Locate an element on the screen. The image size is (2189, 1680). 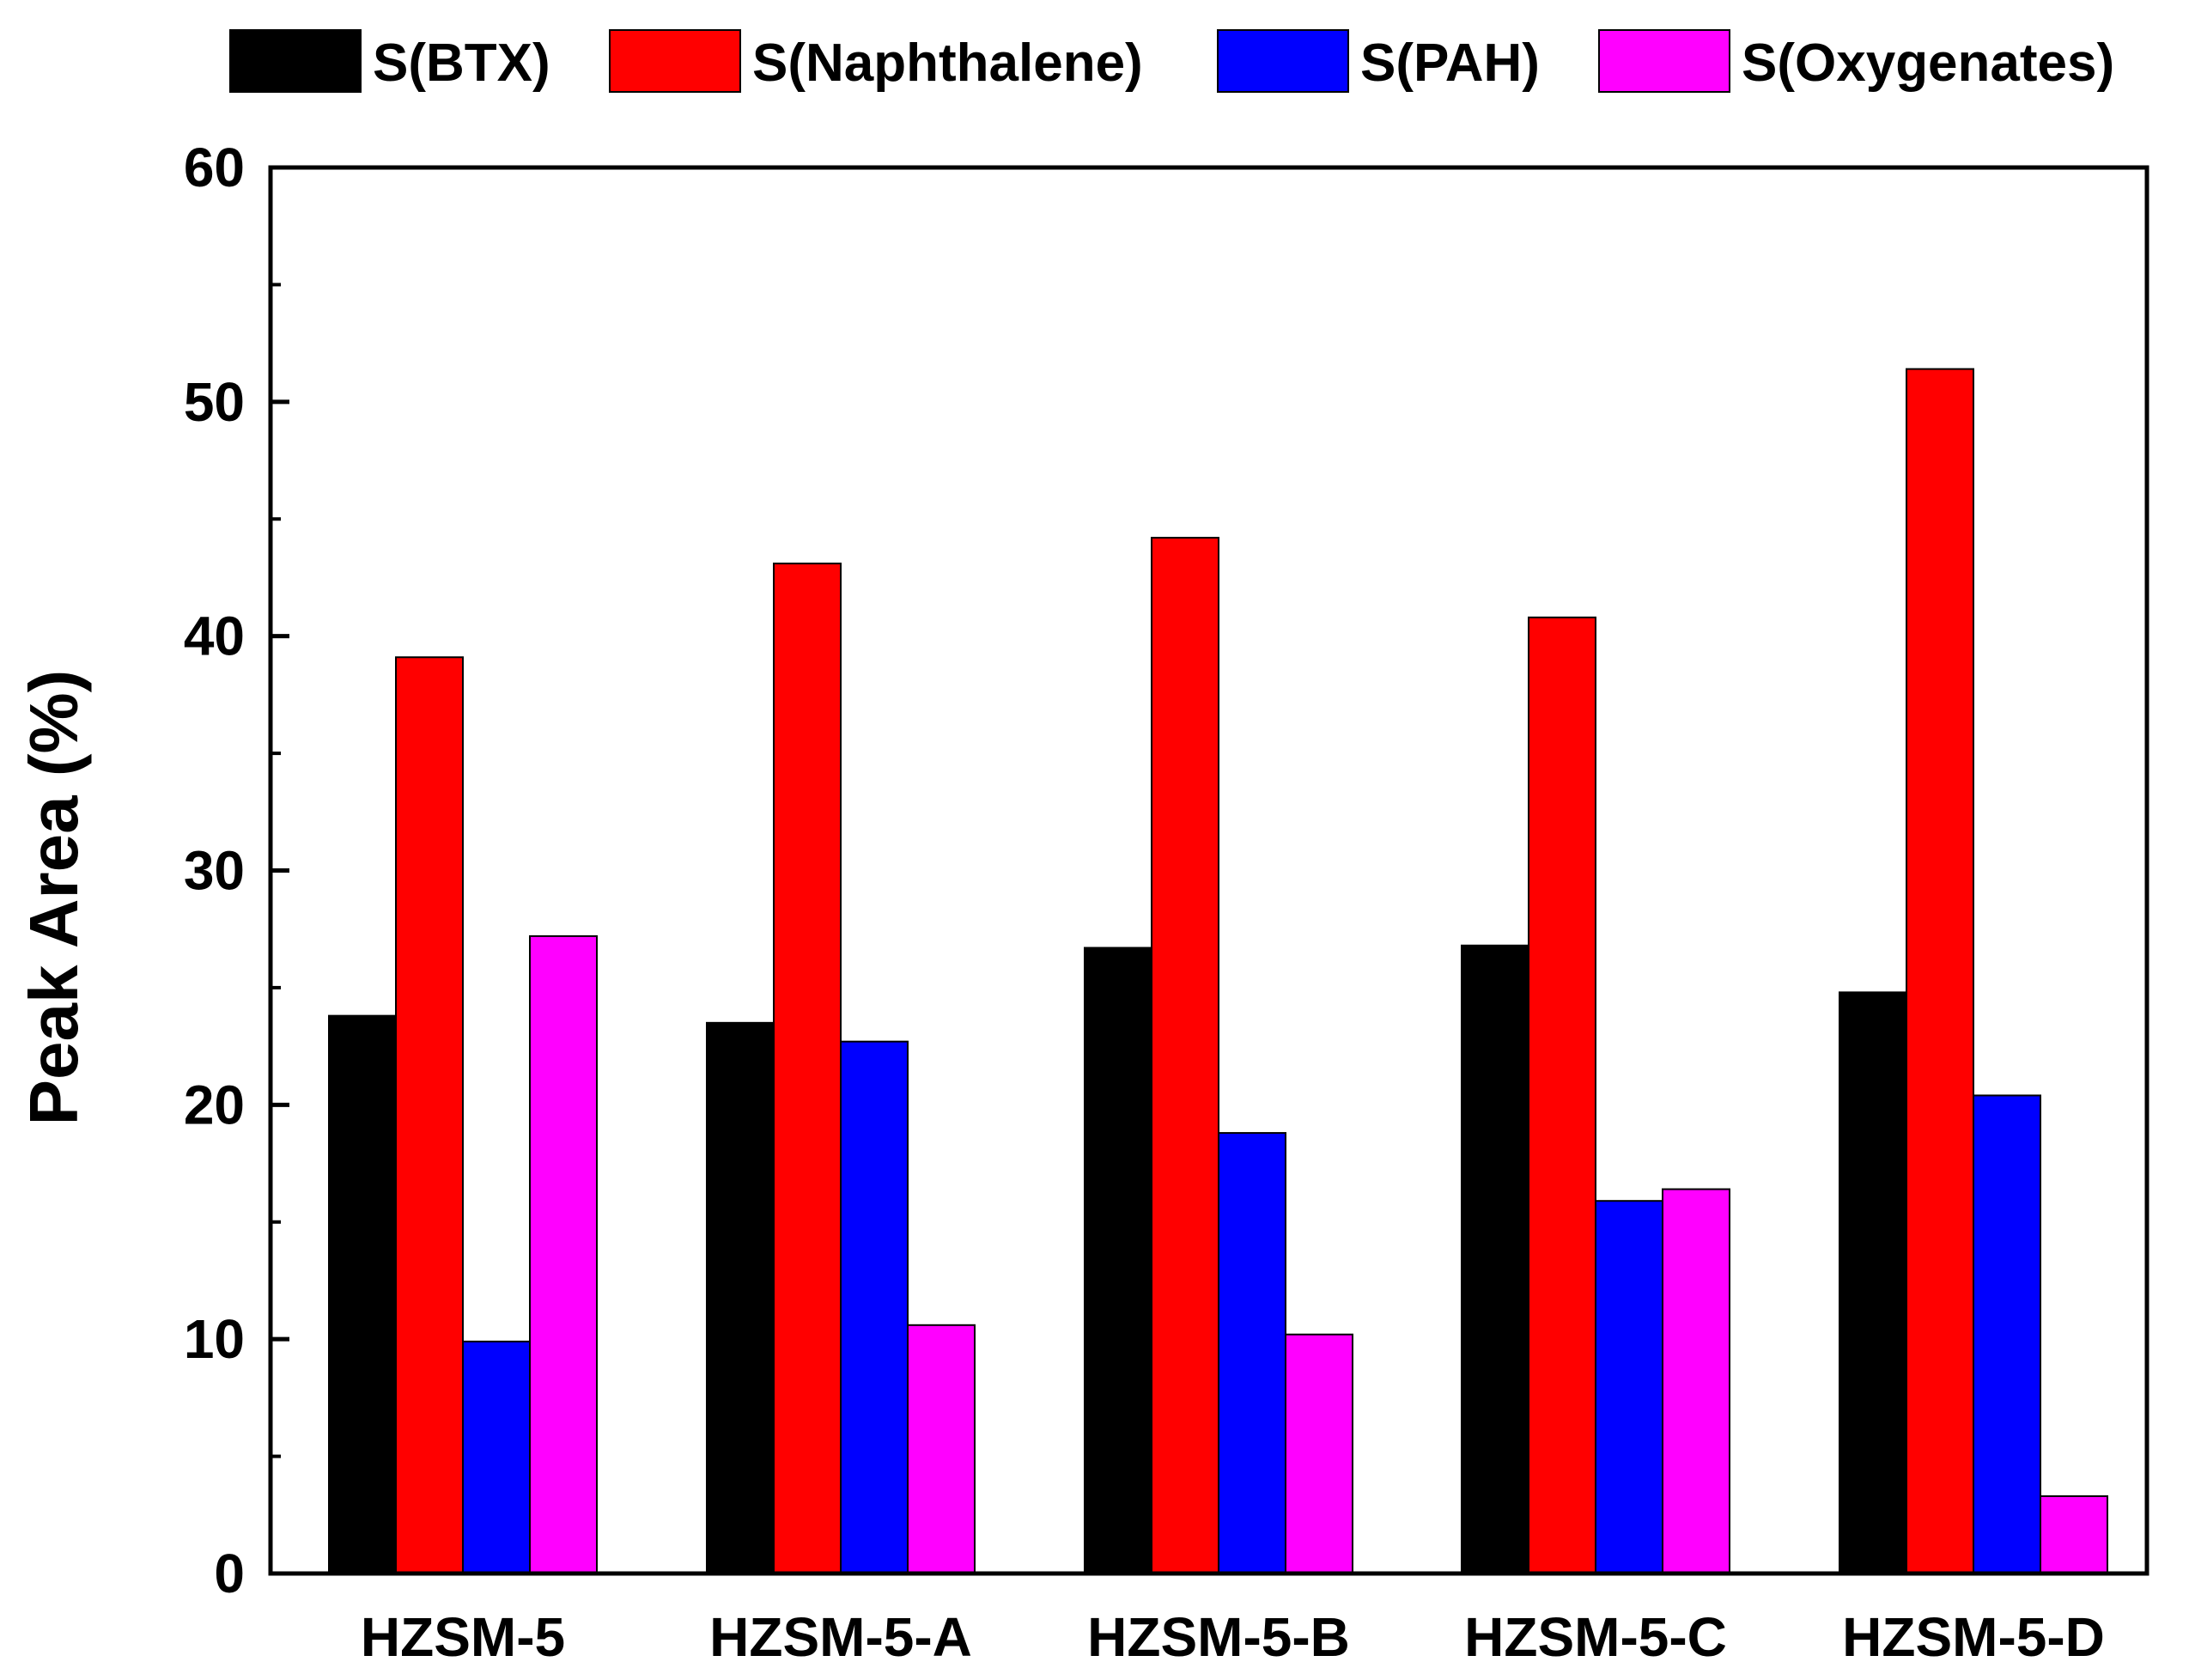
bar-s-pah-hzsm-5-c is located at coordinates (1629, 1387).